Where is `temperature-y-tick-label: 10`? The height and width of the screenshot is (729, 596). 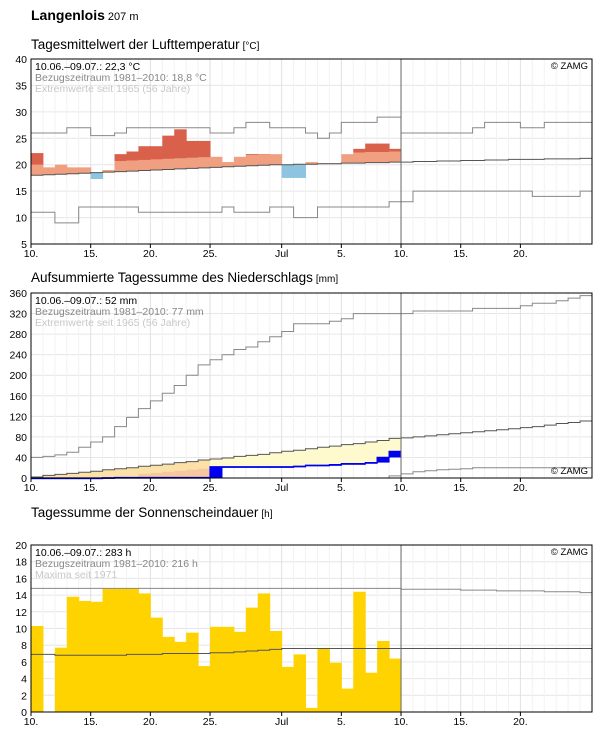 temperature-y-tick-label: 10 is located at coordinates (21, 219).